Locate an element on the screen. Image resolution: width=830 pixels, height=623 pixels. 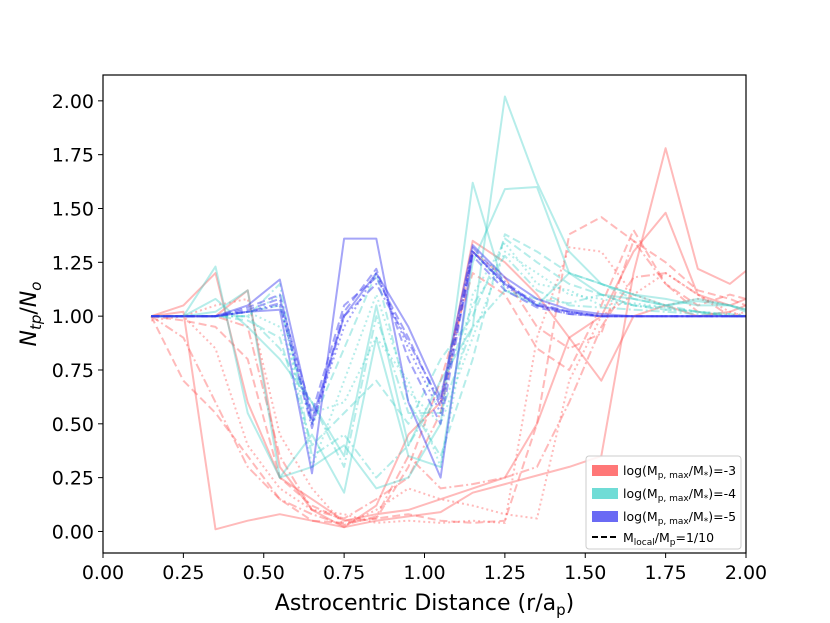
y-axis: 0.00 0.25 0.50 0.75 1.00 1.25 1.50 1.75 2.00 is located at coordinates (77, 317).